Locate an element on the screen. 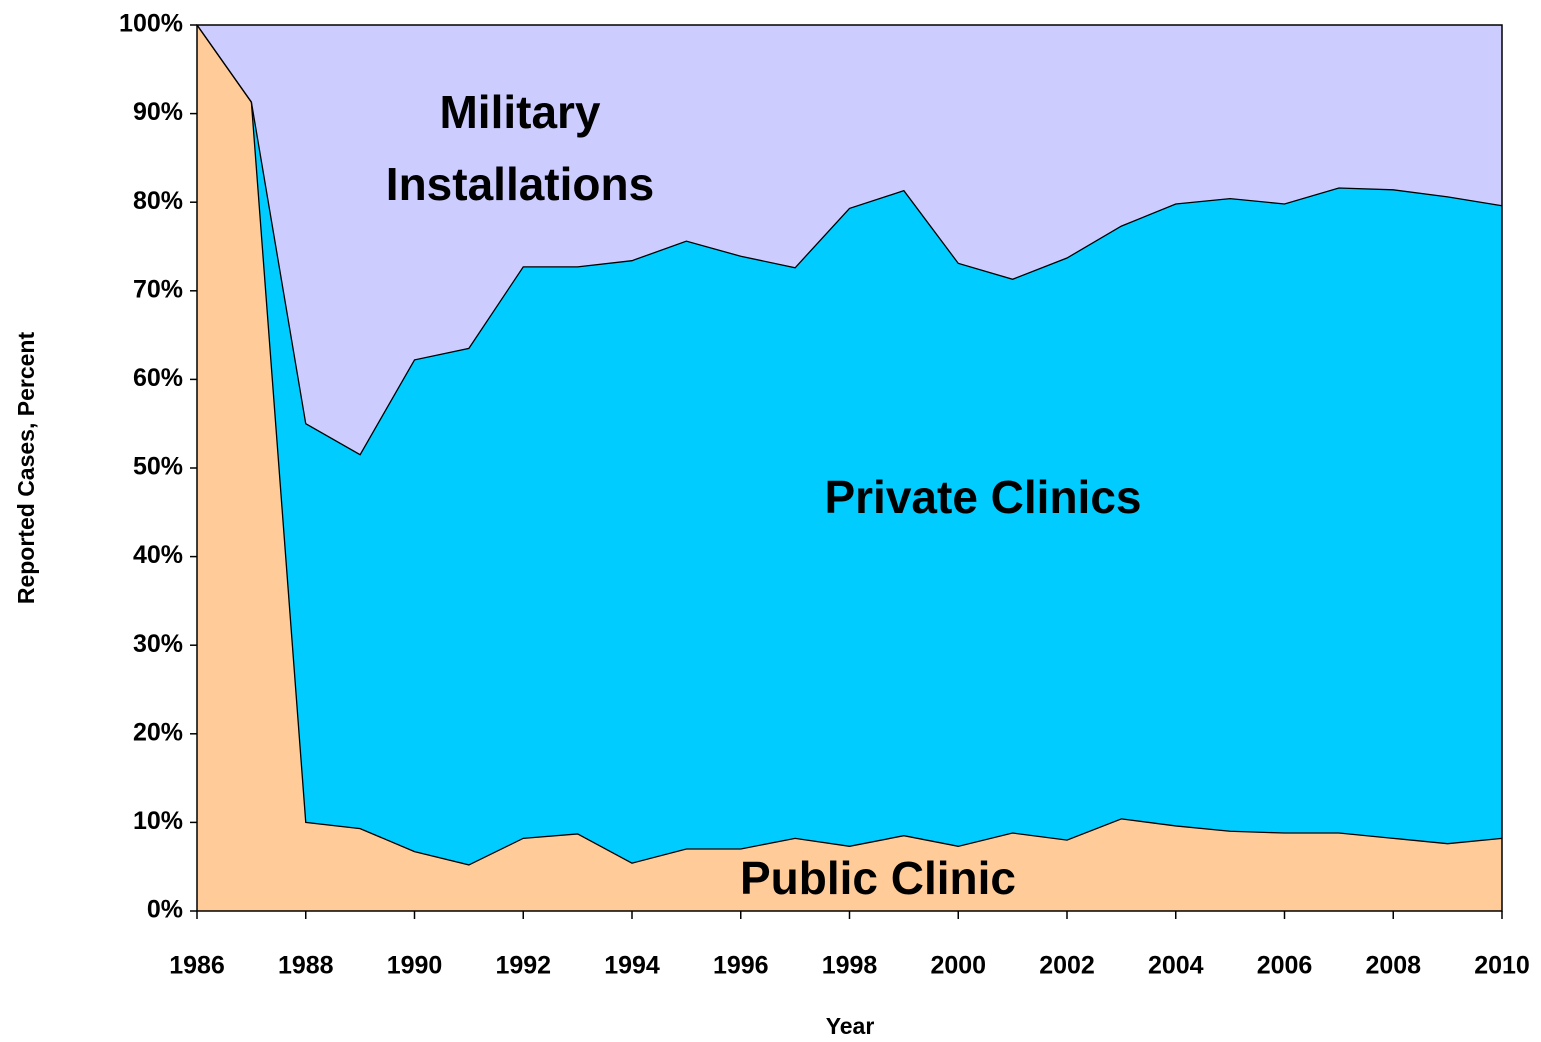 This screenshot has height=1042, width=1541. series-label: Public Clinic is located at coordinates (878, 878).